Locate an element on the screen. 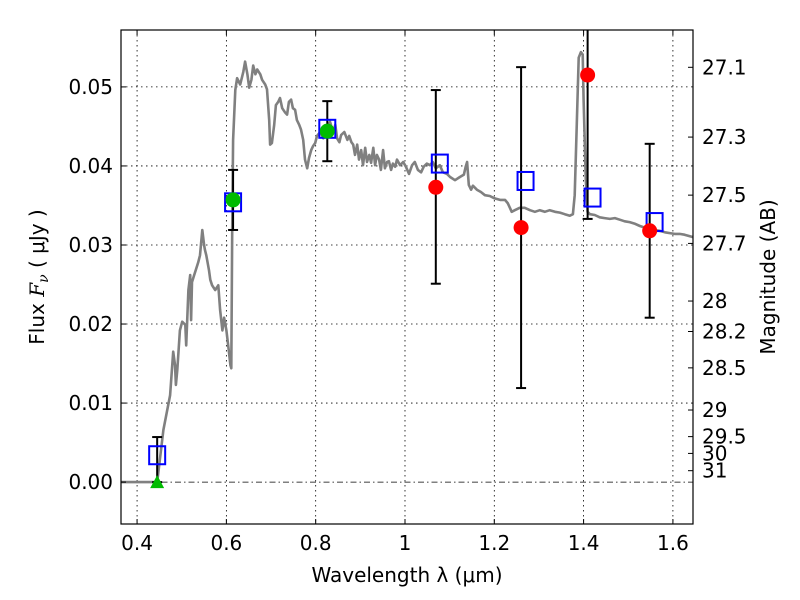 Image resolution: width=800 pixels, height=600 pixels. x-axis-label: Wavelength λ (μm) is located at coordinates (406, 575).